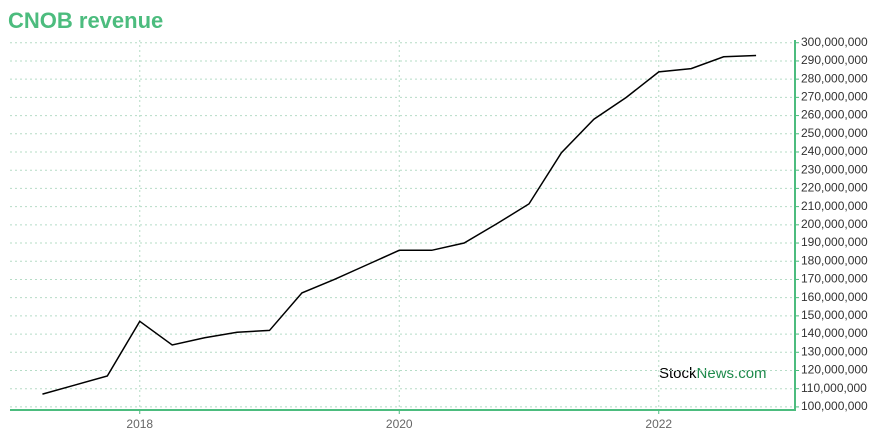  I want to click on watermark: StockNews.com, so click(713, 373).